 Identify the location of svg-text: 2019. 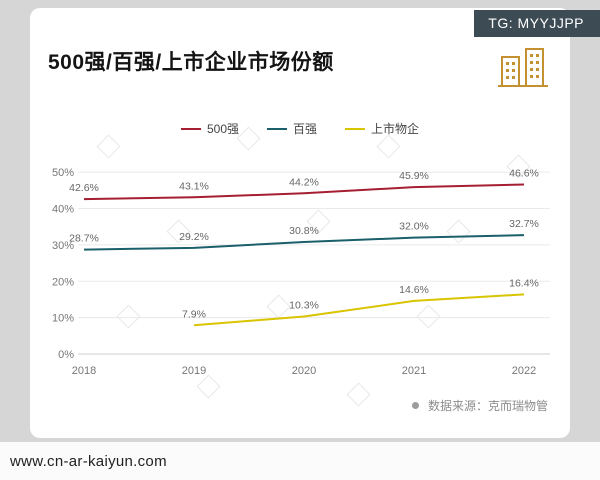
(194, 371).